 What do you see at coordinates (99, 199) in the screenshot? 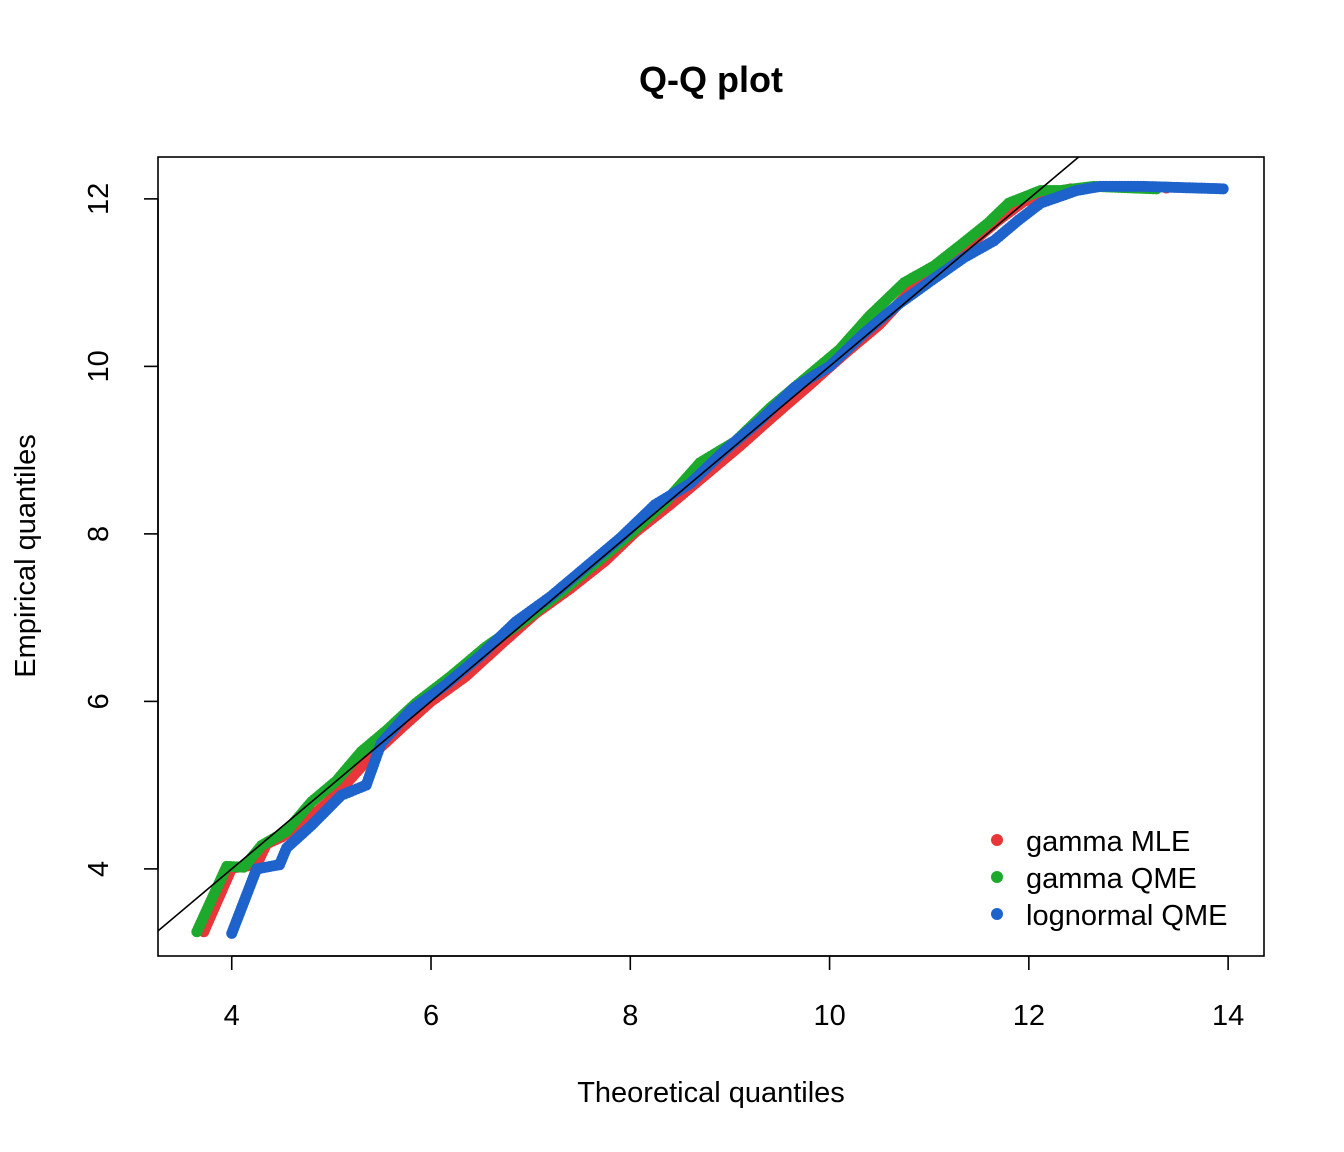
I see `y-tick-label: 12` at bounding box center [99, 199].